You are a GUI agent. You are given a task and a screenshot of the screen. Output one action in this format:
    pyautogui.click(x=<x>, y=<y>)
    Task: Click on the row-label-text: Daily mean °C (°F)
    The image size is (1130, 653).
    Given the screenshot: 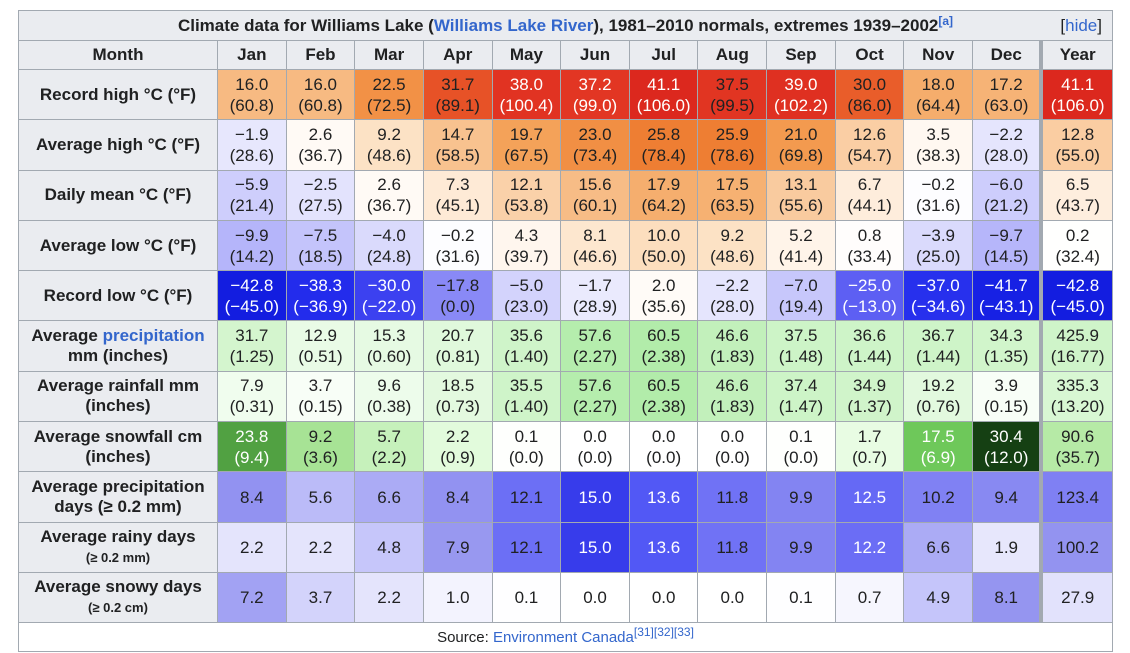 What is the action you would take?
    pyautogui.click(x=118, y=195)
    